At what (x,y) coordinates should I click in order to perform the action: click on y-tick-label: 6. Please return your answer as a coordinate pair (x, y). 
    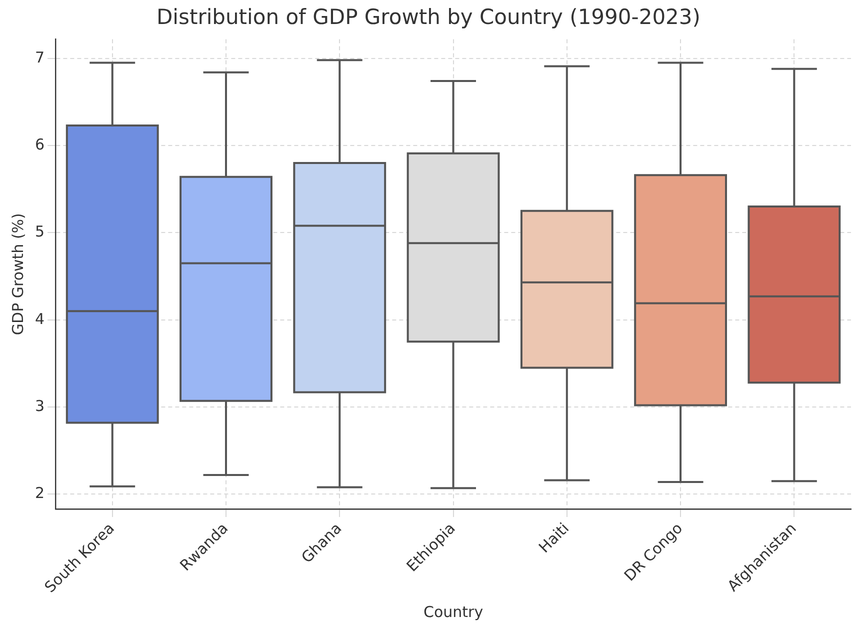
    Looking at the image, I should click on (39, 144).